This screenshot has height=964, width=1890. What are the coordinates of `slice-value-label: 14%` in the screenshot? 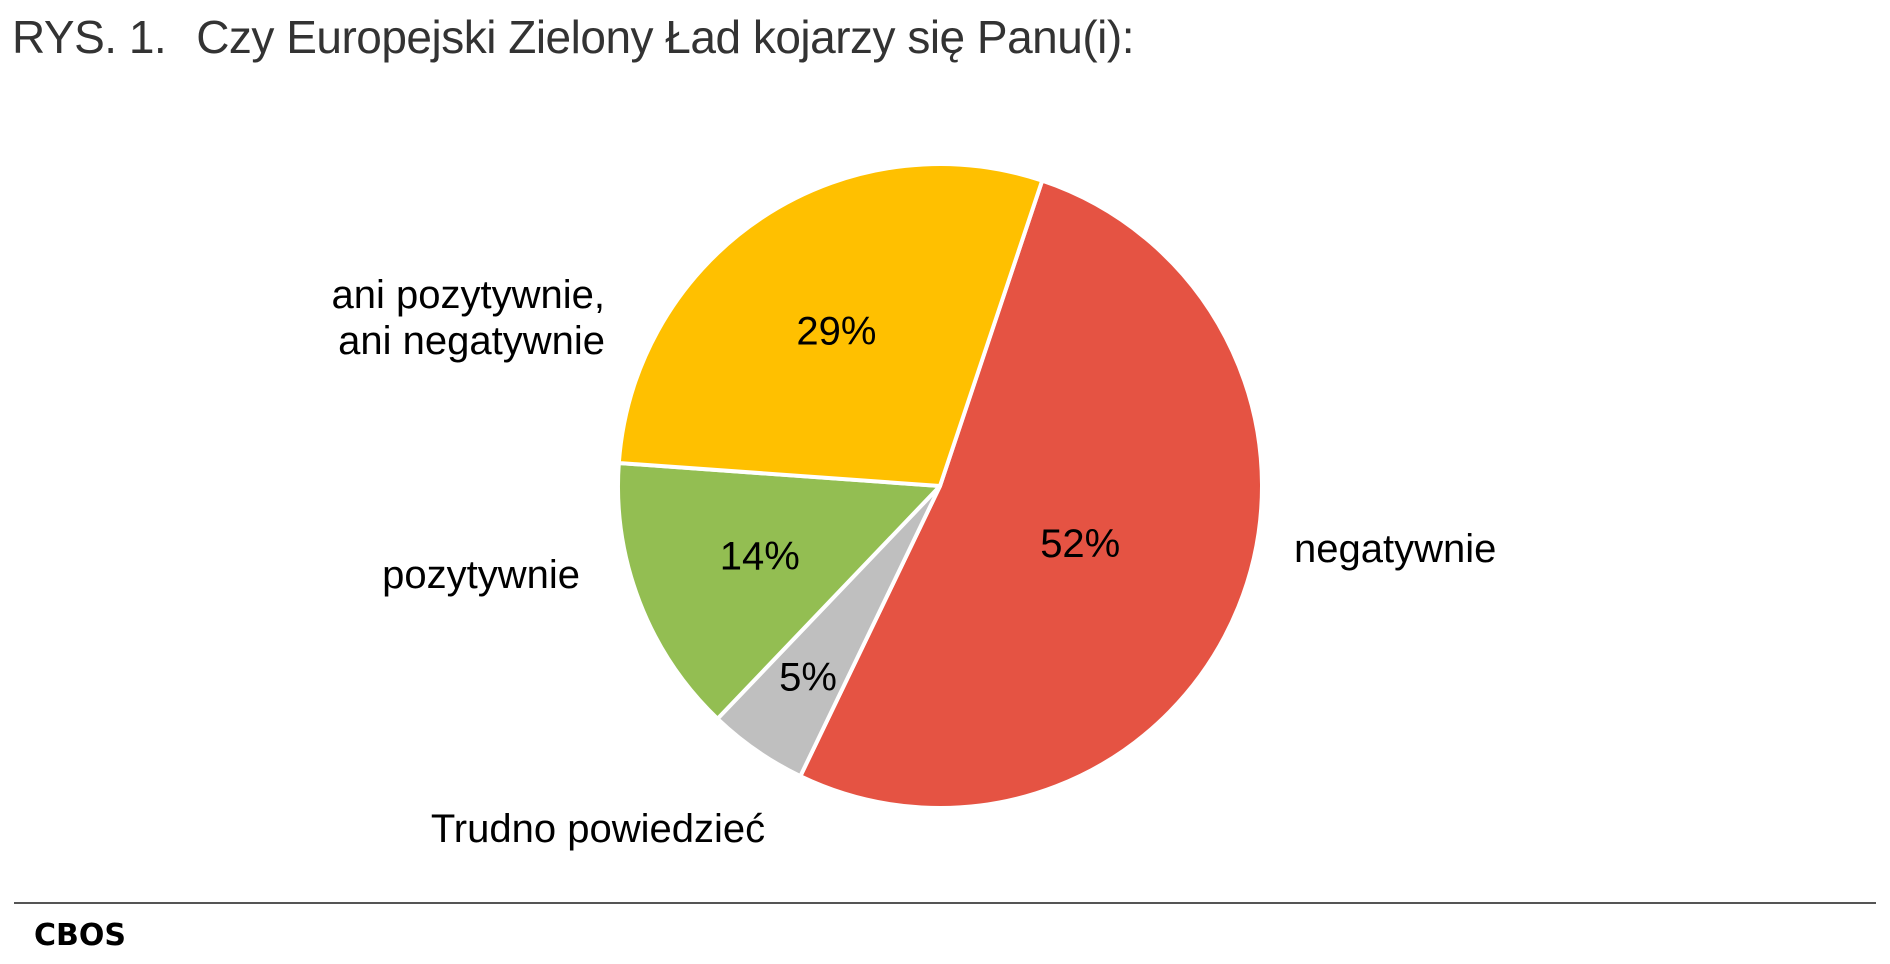 It's located at (760, 557).